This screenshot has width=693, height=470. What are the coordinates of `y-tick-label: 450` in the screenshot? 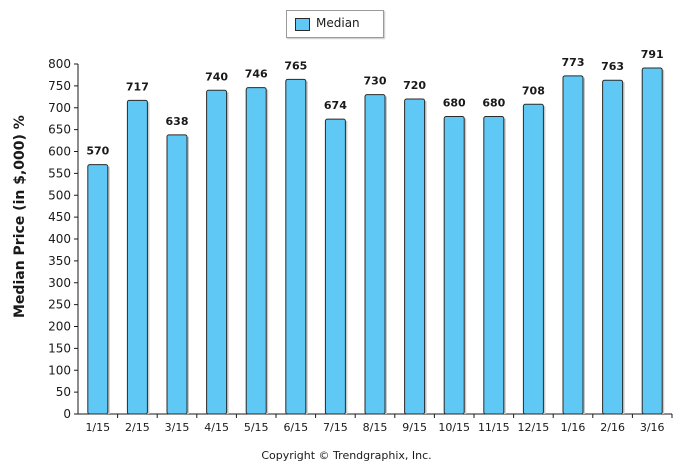 It's located at (59, 217).